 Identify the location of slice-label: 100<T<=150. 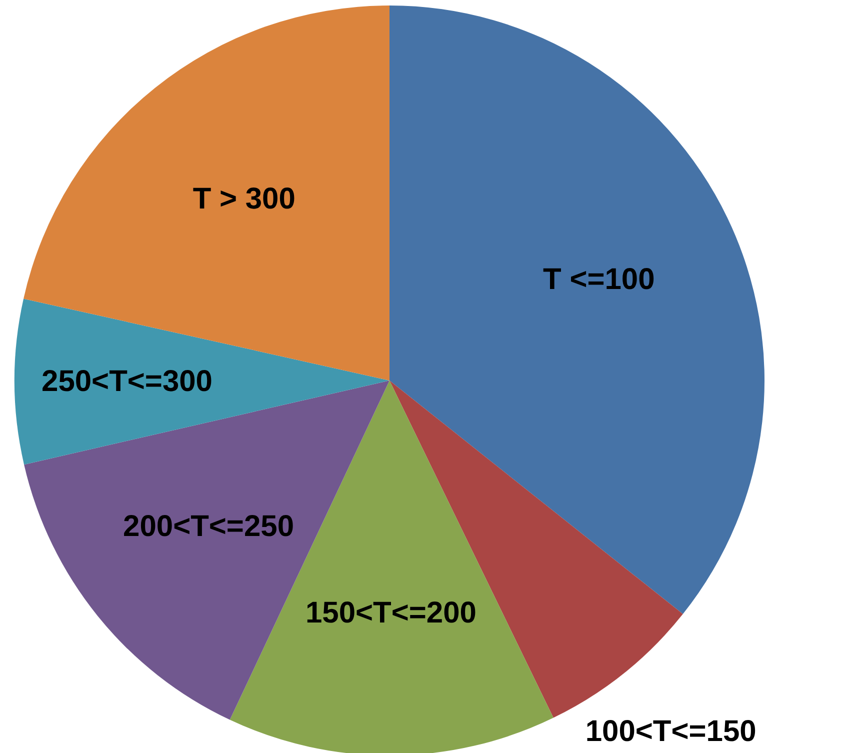
(670, 731).